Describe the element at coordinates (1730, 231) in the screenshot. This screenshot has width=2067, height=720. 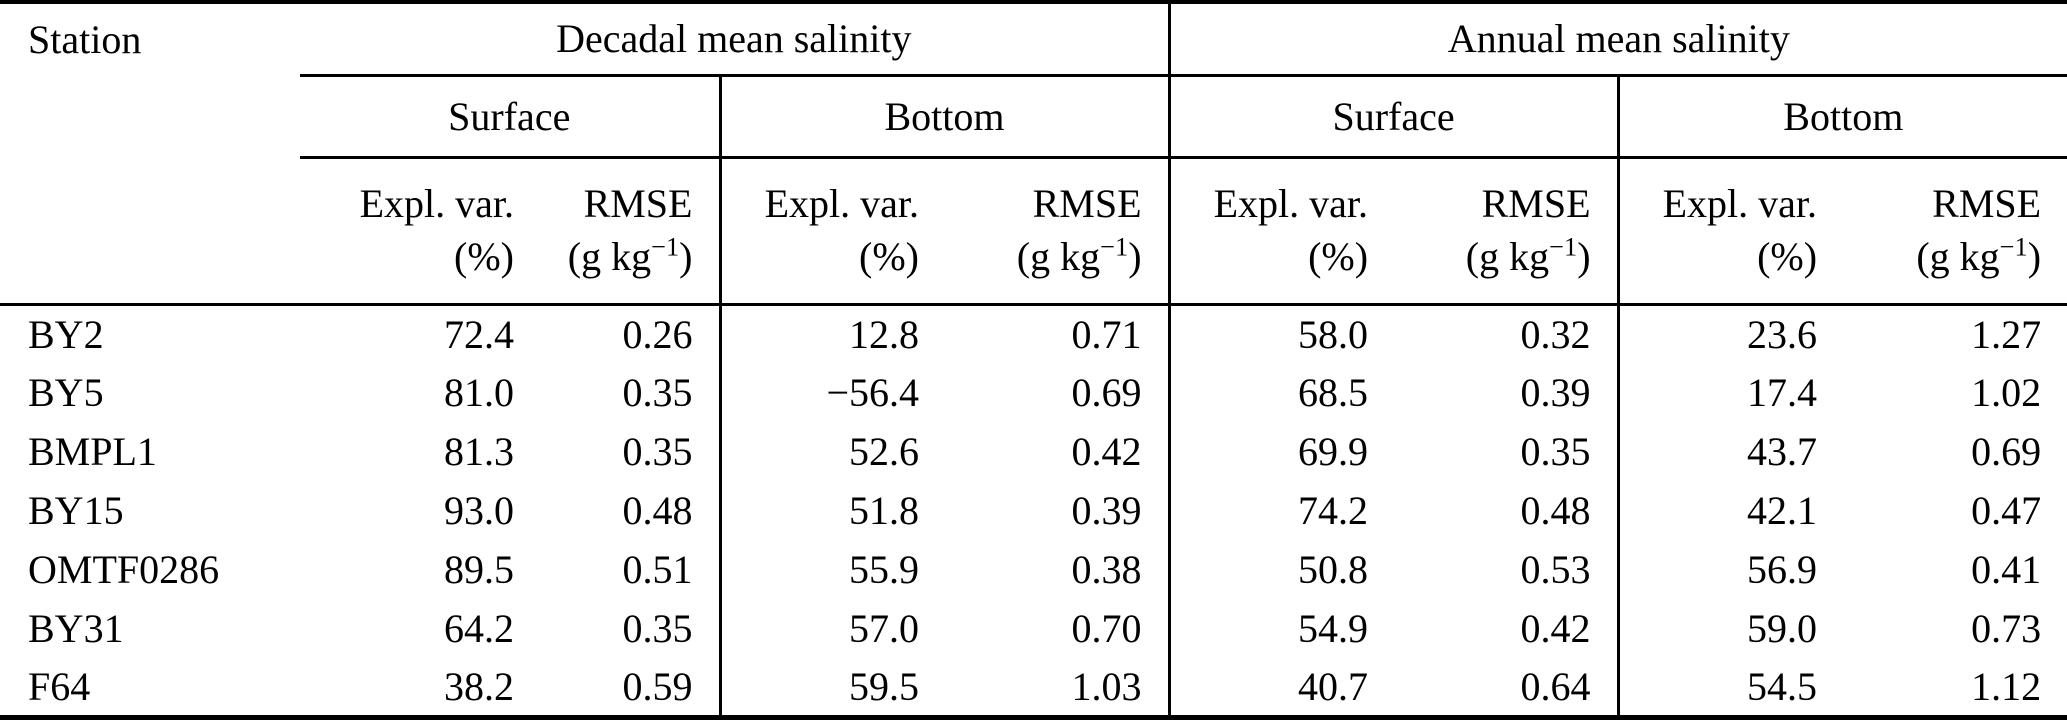
I see `metric-header-explvar-annual-bottom: Expl. var. (%)` at that location.